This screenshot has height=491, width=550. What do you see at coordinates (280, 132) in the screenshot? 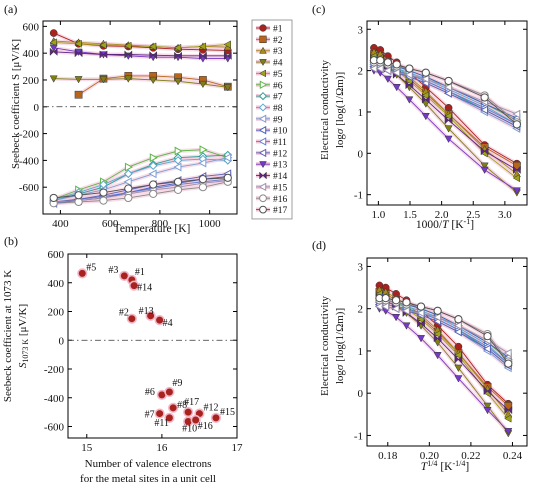
I see `legend-label: #10` at bounding box center [280, 132].